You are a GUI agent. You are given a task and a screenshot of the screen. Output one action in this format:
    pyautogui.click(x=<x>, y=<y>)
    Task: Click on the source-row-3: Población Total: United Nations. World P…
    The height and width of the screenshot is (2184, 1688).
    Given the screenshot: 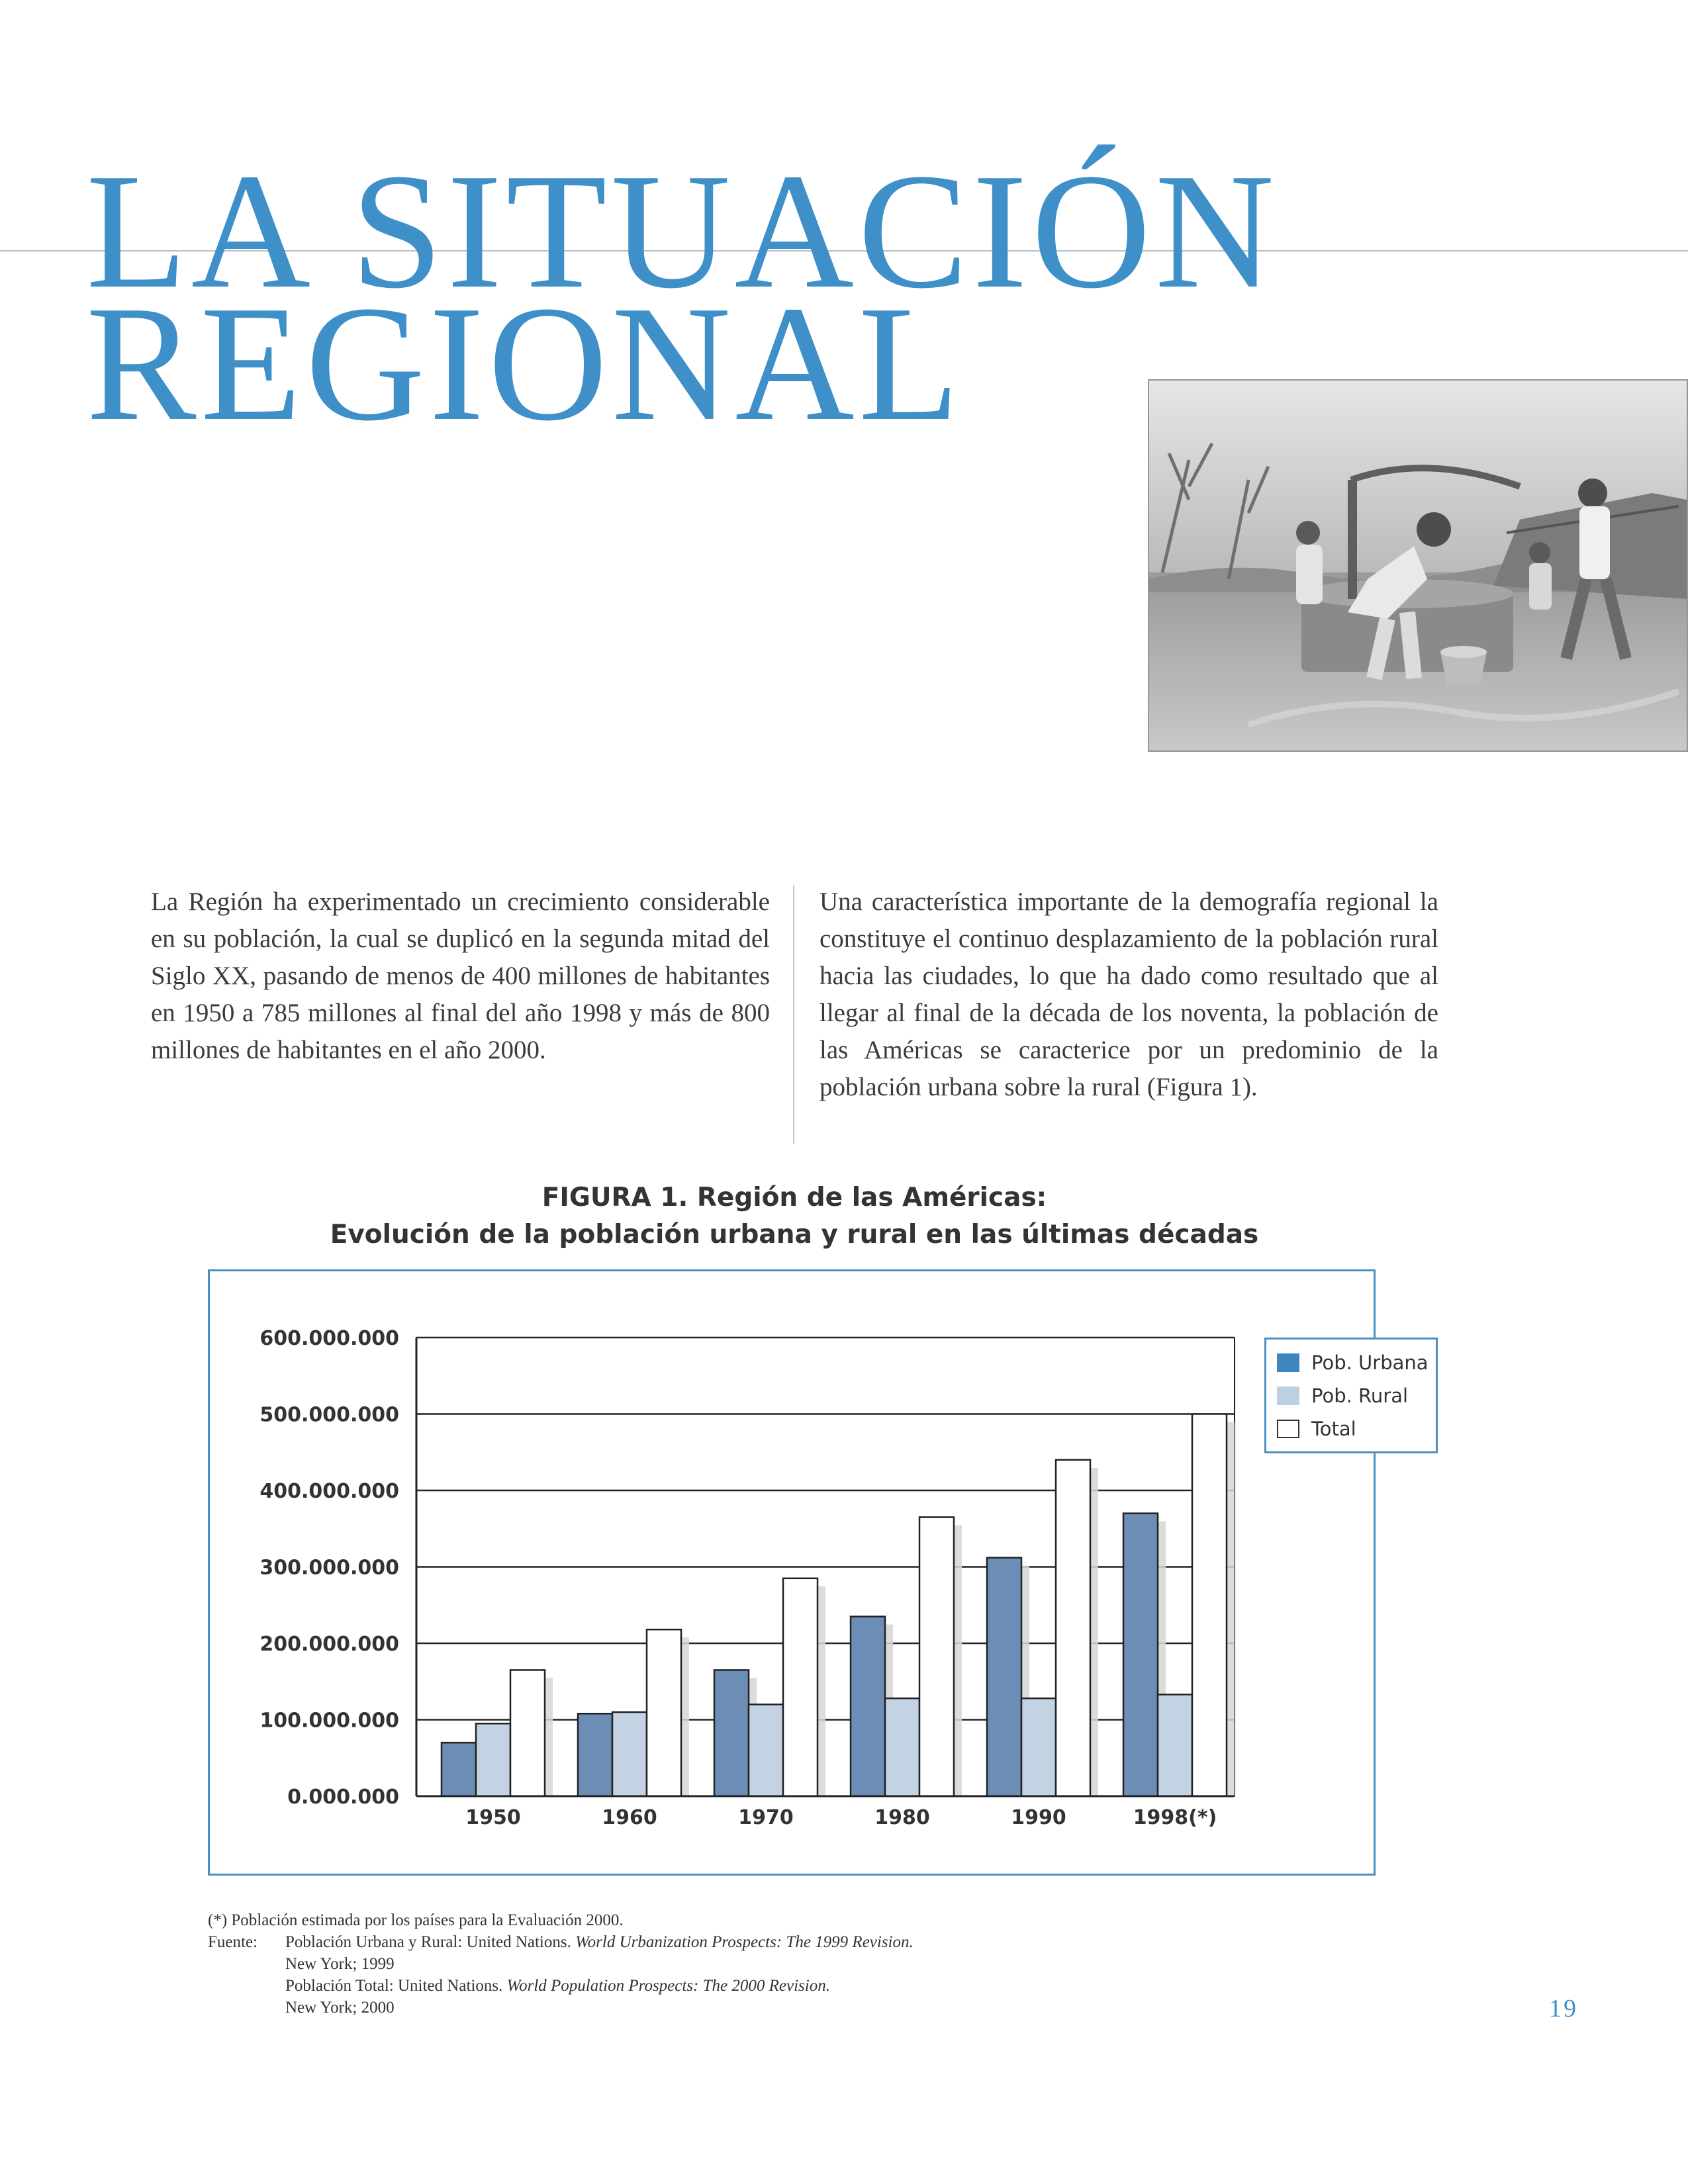 What is the action you would take?
    pyautogui.click(x=561, y=1986)
    